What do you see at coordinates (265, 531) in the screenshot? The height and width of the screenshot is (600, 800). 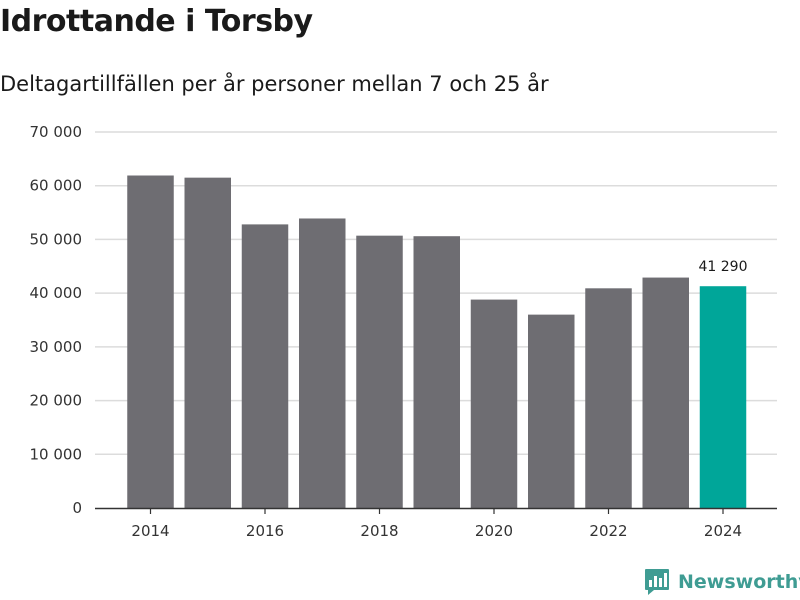 I see `x-tick-label: 2016` at bounding box center [265, 531].